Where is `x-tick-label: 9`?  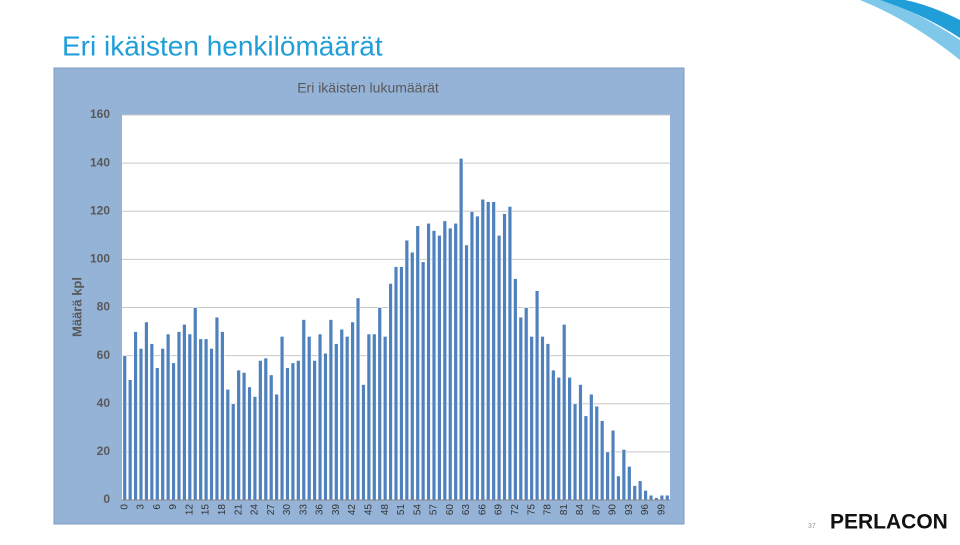 x-tick-label: 9 is located at coordinates (173, 507).